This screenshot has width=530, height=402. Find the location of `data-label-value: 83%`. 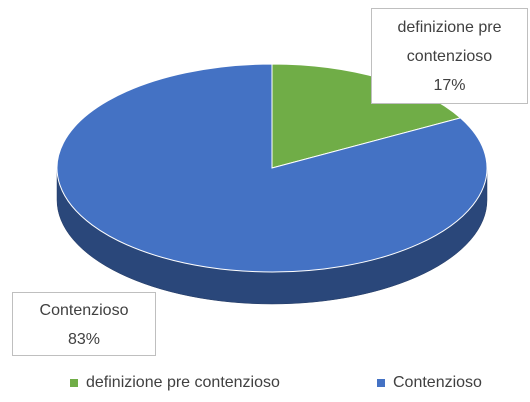

data-label-value: 83% is located at coordinates (84, 339).